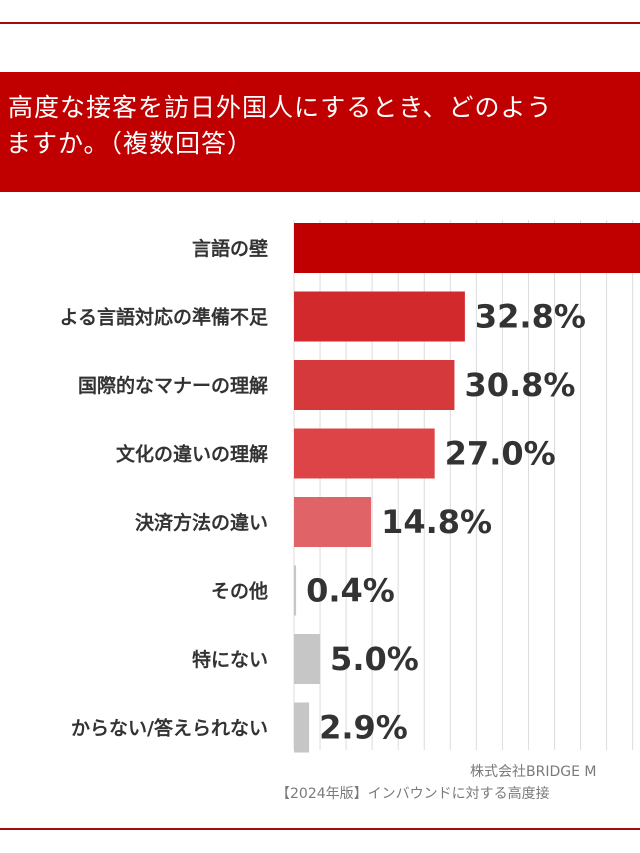  Describe the element at coordinates (239, 591) in the screenshot. I see `category-label: その他` at that location.